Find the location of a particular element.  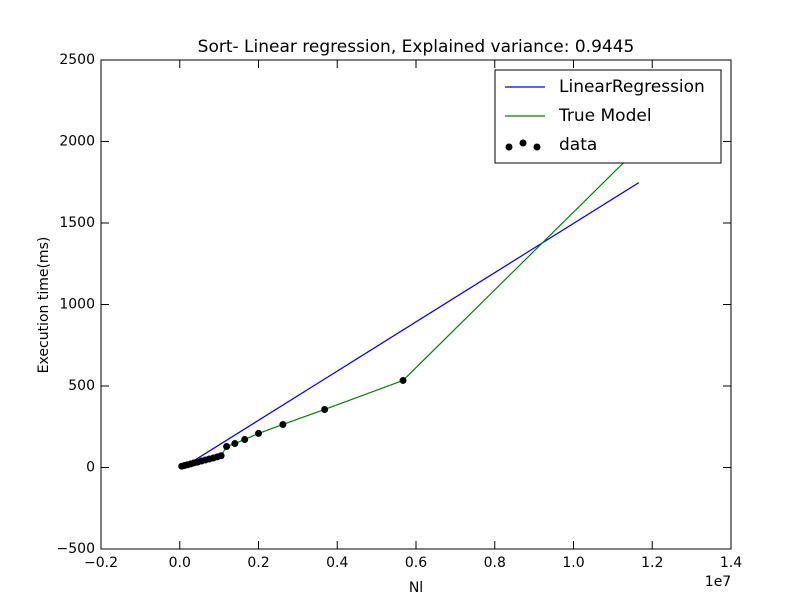

y-tick-label: 2500 is located at coordinates (77, 60).